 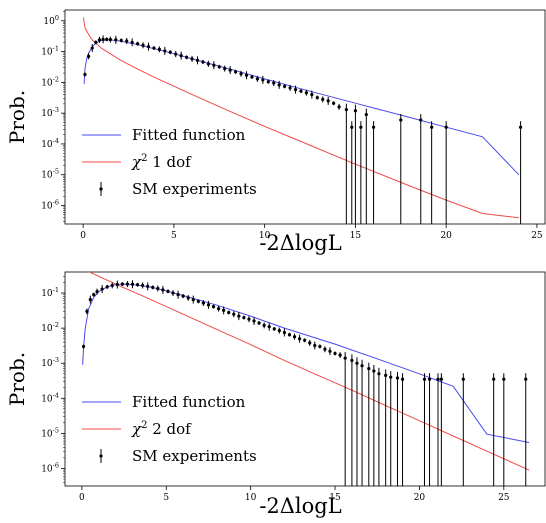 What do you see at coordinates (101, 456) in the screenshot?
I see `legend-swatch-marker` at bounding box center [101, 456].